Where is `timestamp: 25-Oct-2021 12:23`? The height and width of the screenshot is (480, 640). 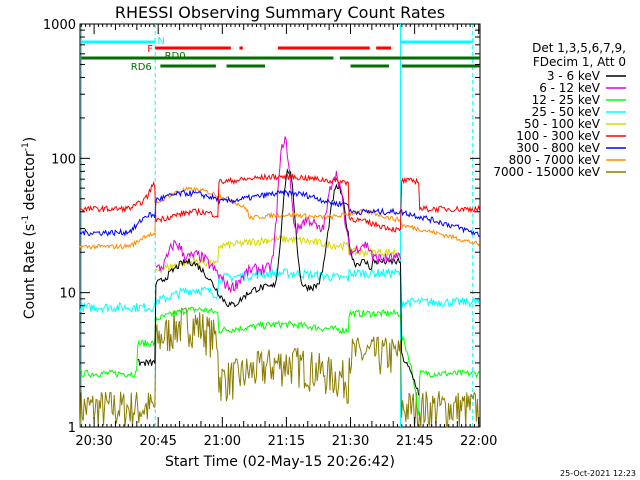 timestamp: 25-Oct-2021 12:23 is located at coordinates (598, 473).